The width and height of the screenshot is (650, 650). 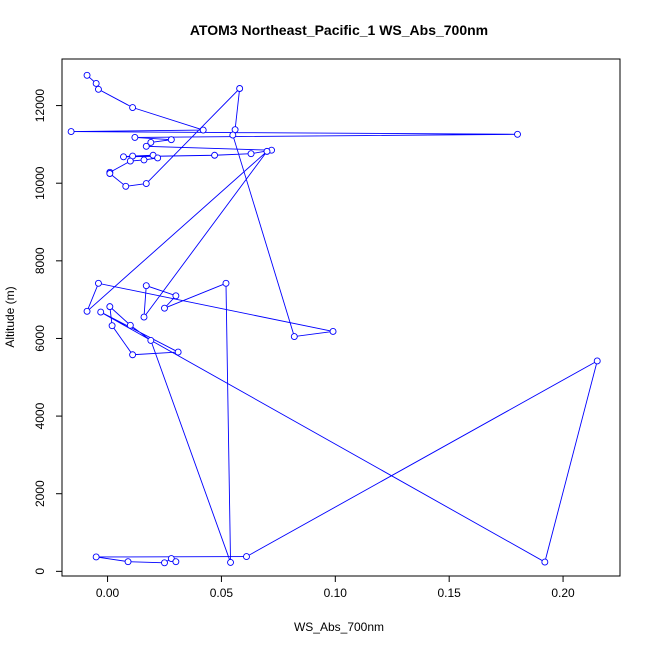 I want to click on y-tick-label: 8000, so click(x=40, y=260).